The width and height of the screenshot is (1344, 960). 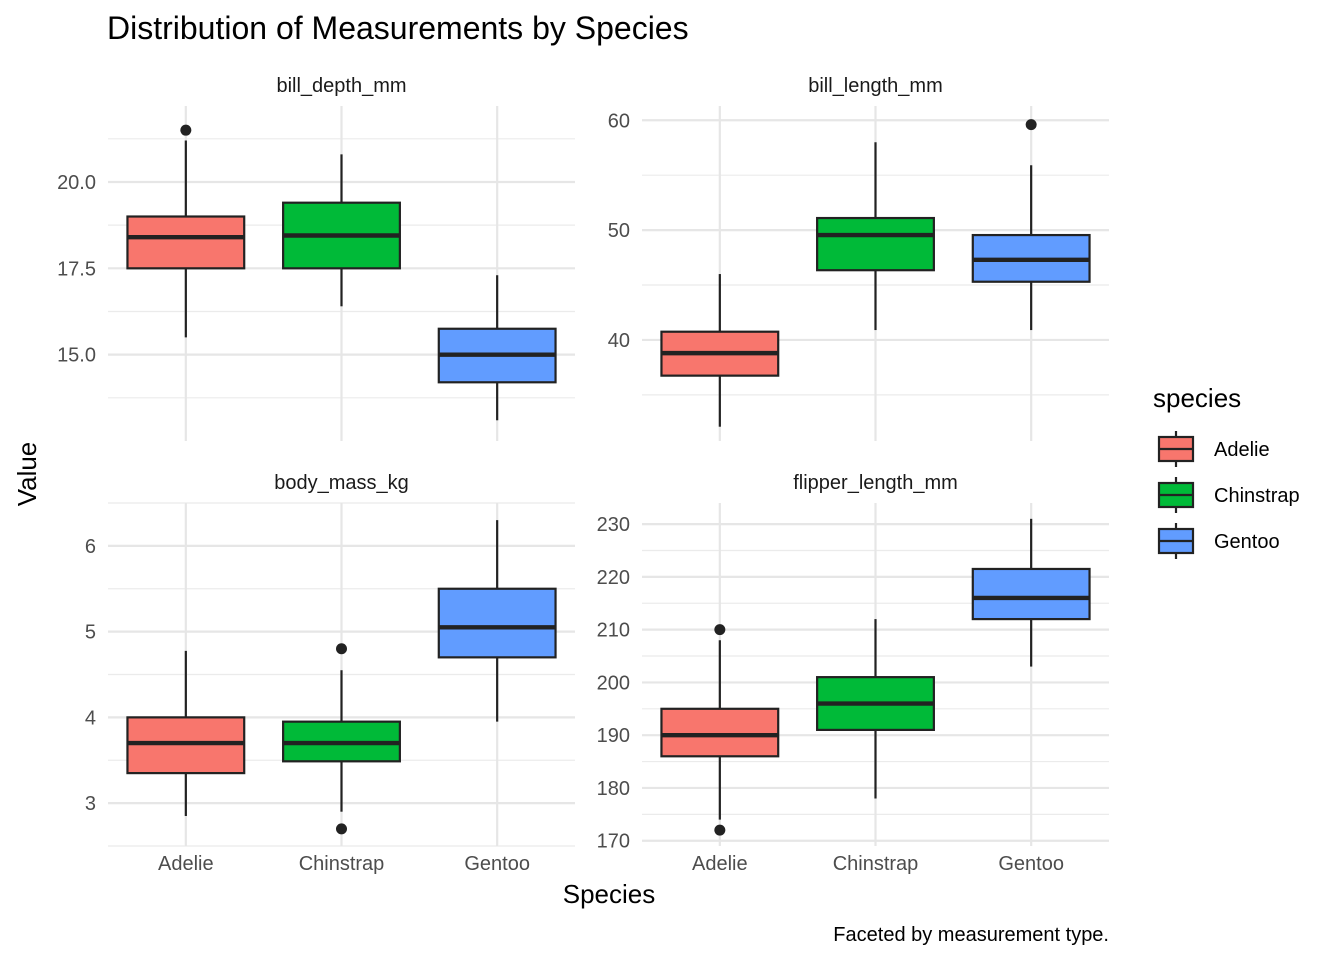 I want to click on y-tick-label: 40, so click(x=619, y=341).